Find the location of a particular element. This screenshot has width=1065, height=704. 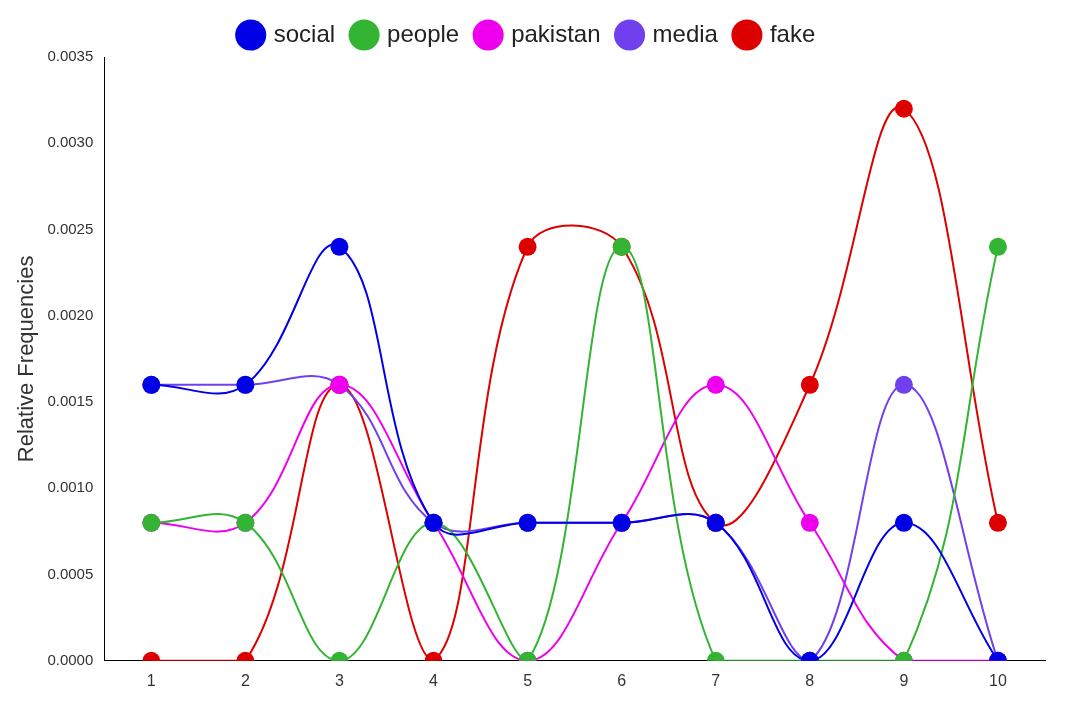

y-tick-label: 0.0005 is located at coordinates (70, 573).